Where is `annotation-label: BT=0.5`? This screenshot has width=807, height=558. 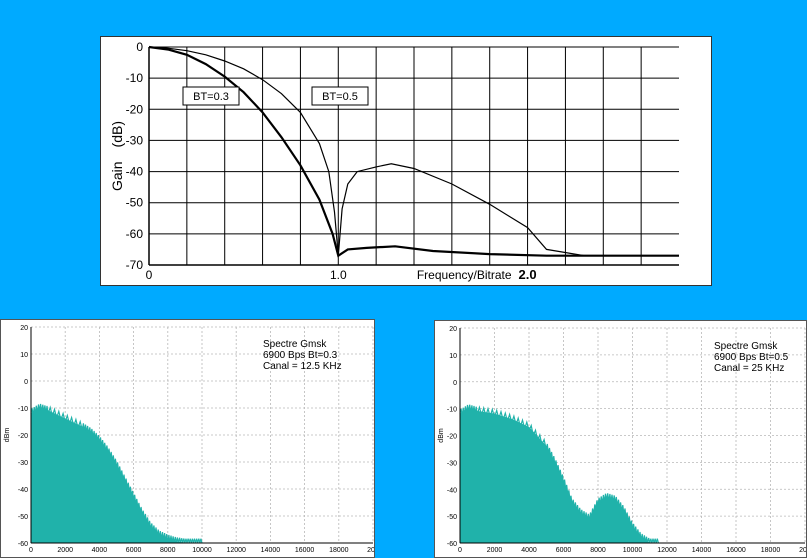
annotation-label: BT=0.5 is located at coordinates (340, 97).